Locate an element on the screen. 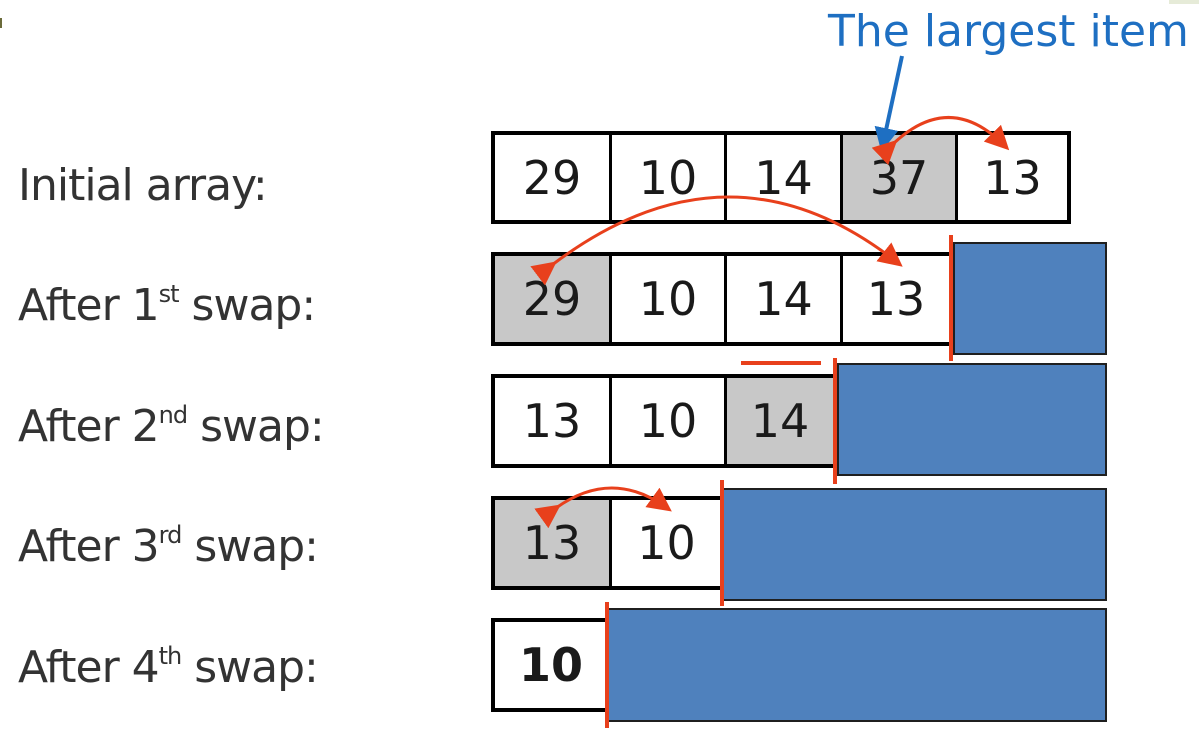  row-label-initial-main: Initial array: is located at coordinates (143, 185).